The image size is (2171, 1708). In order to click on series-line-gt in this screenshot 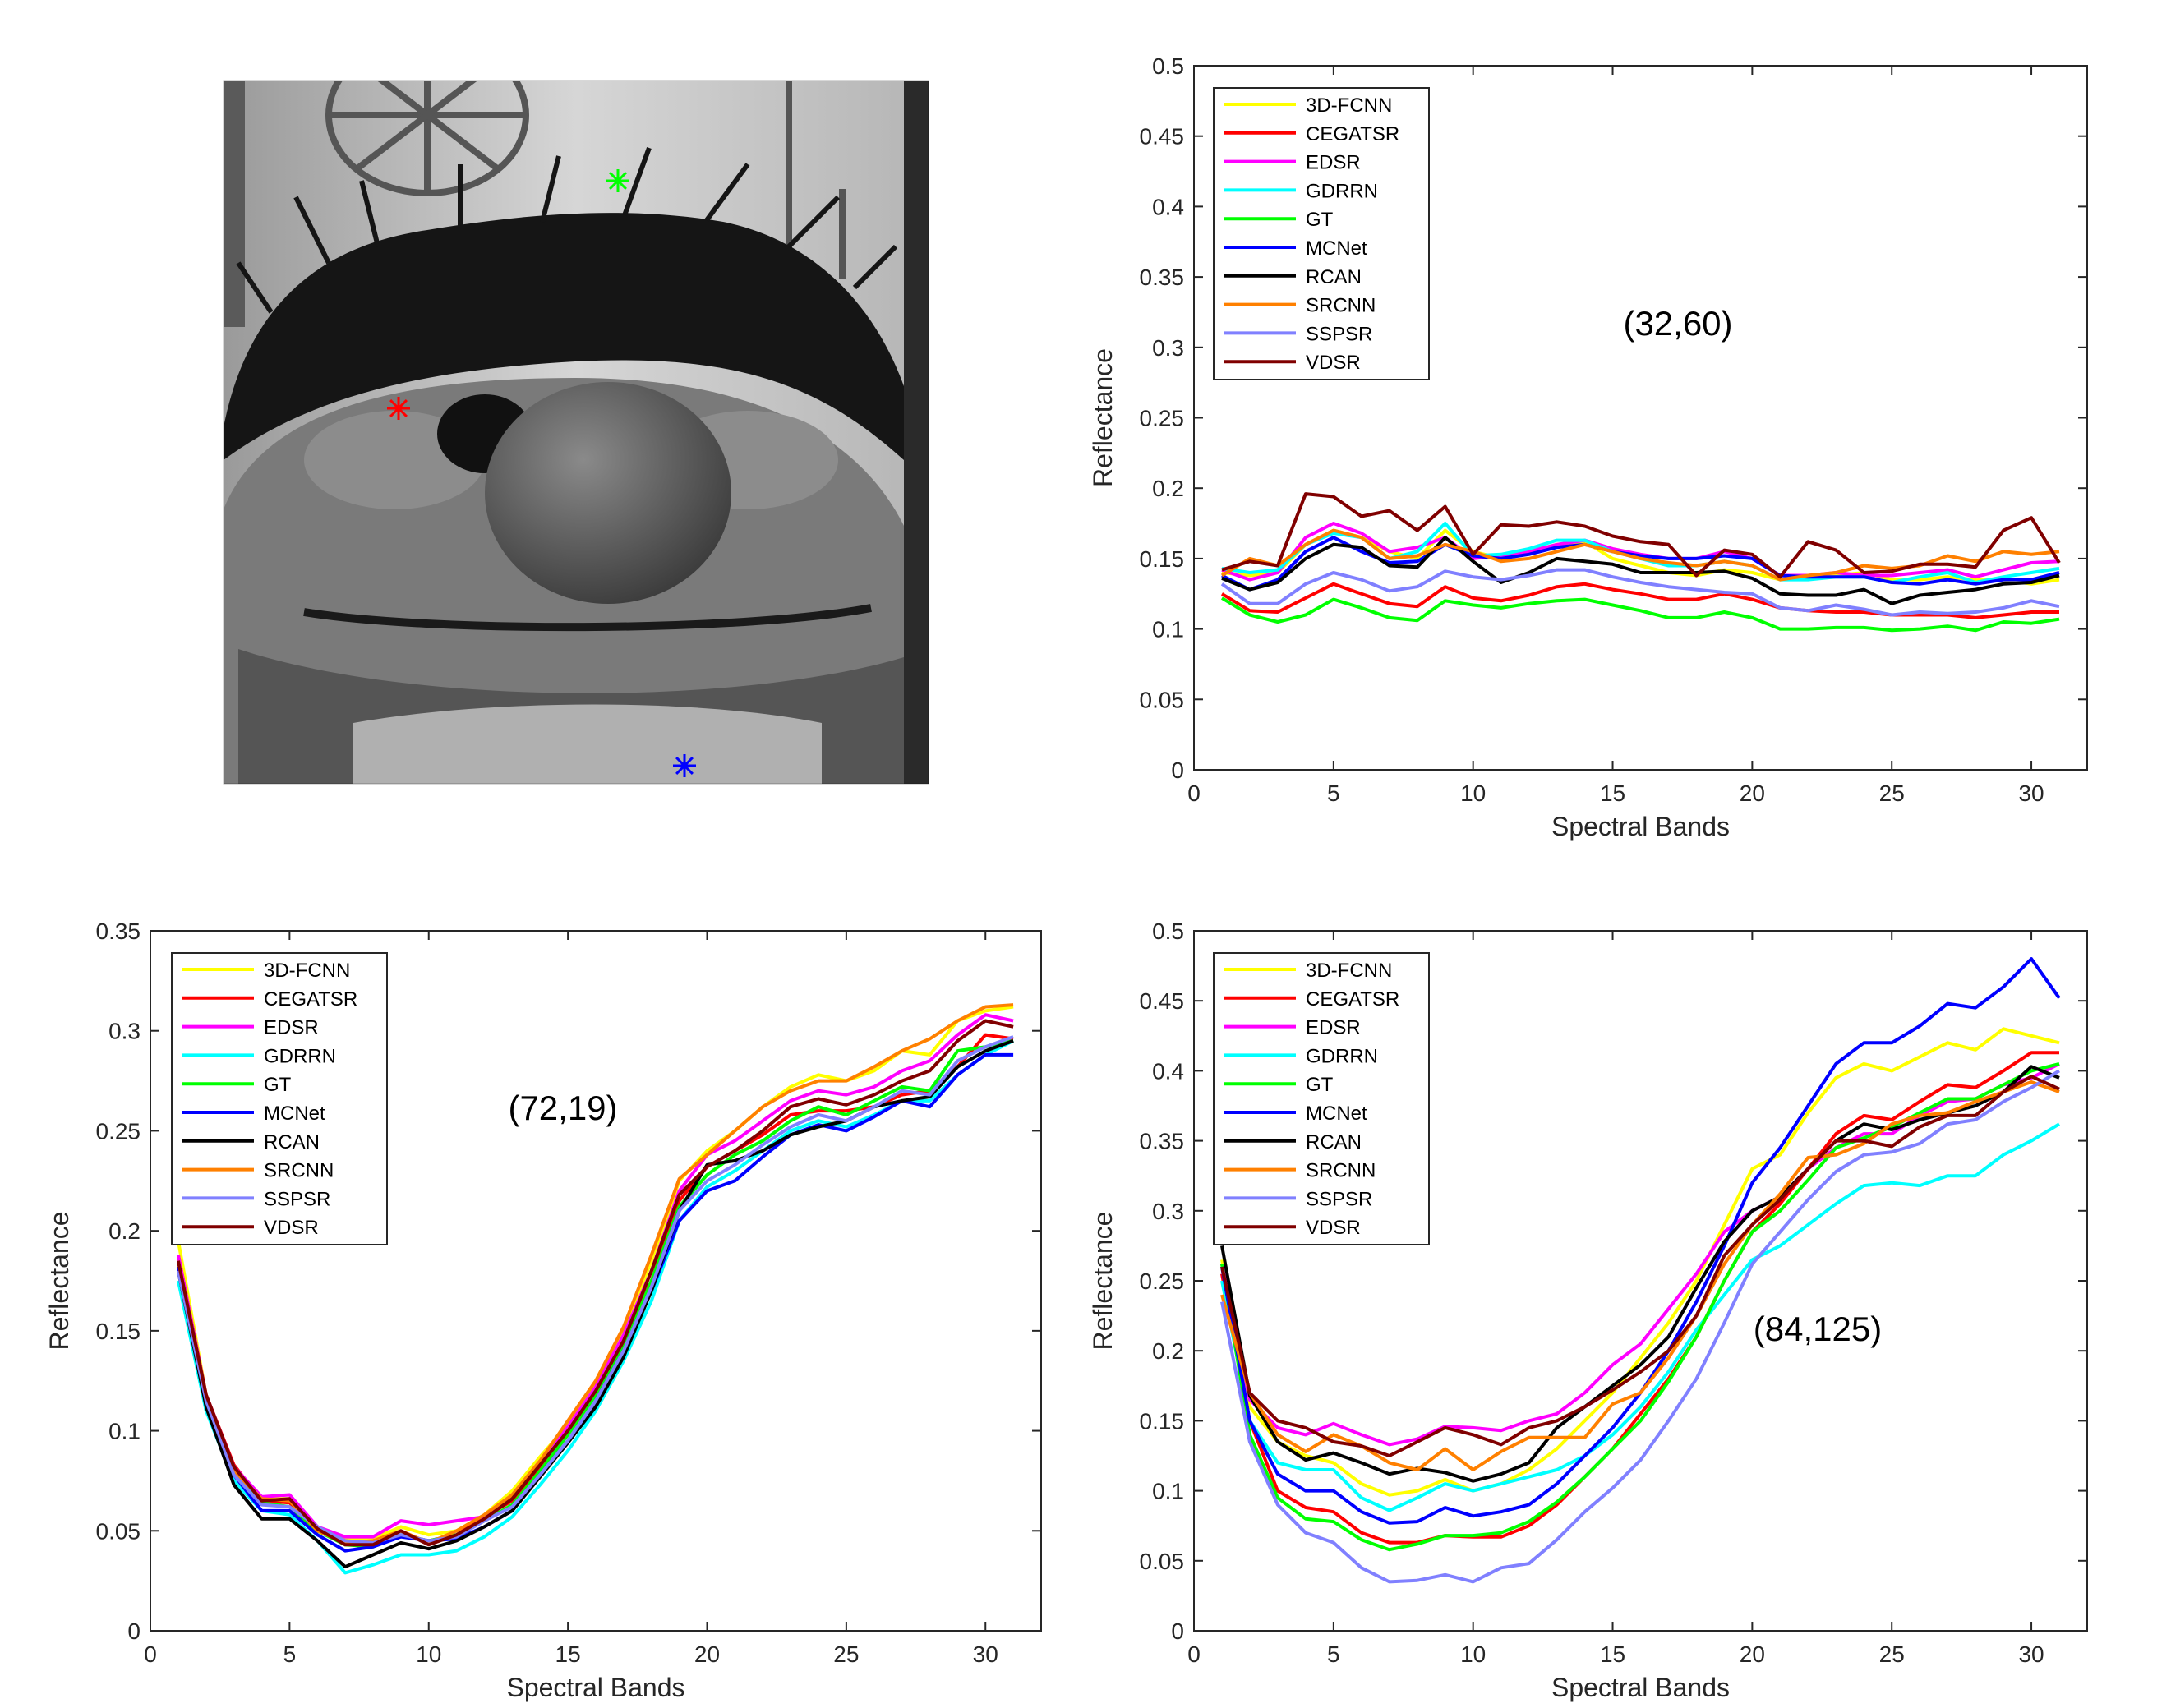, I will do `click(1640, 614)`.